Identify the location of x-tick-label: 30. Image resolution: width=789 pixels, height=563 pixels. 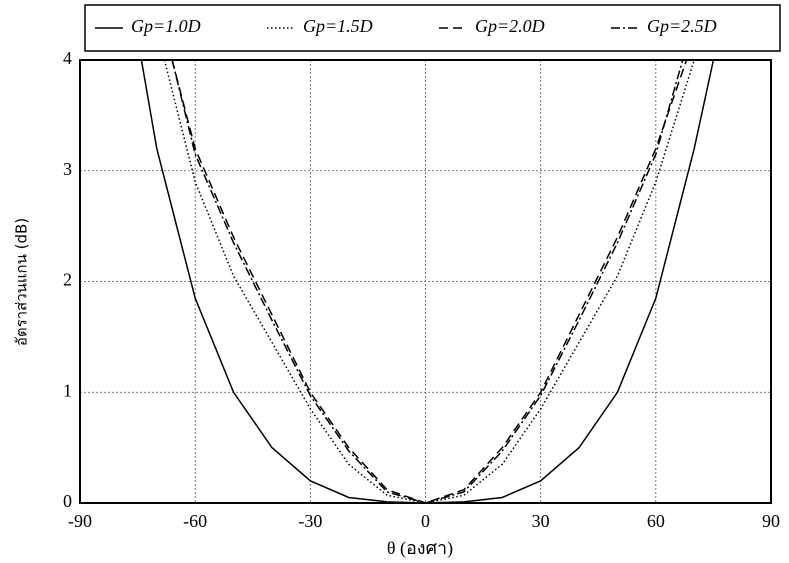
(541, 521).